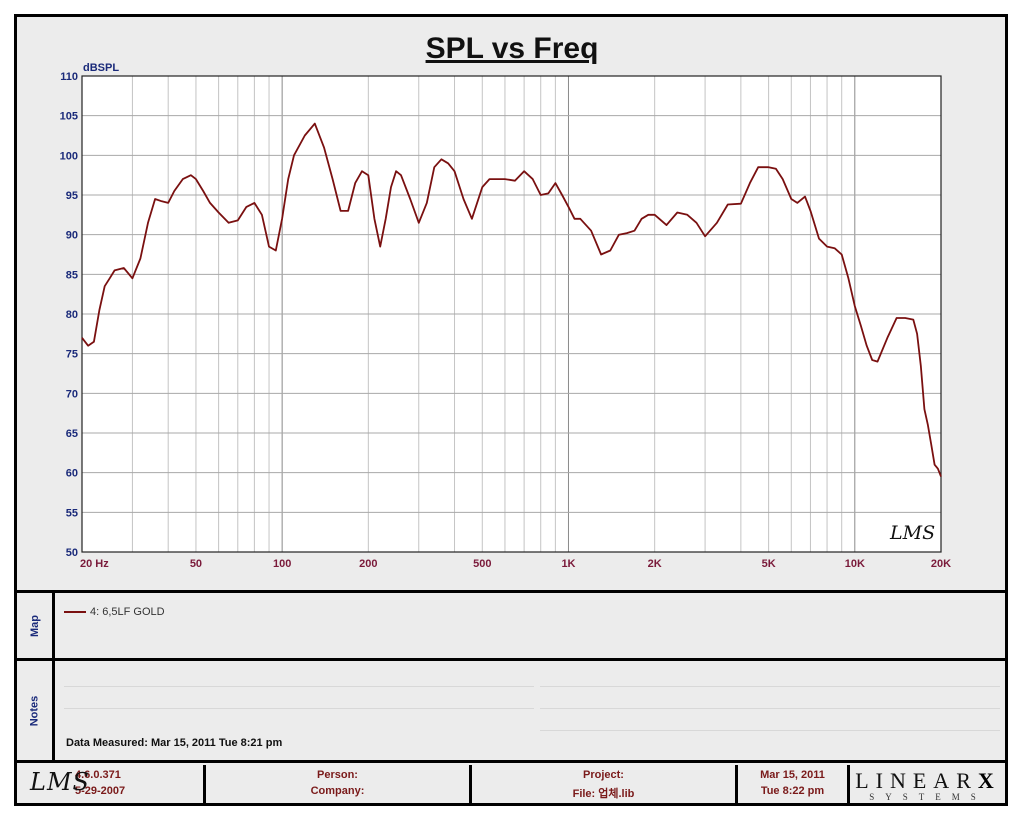 The height and width of the screenshot is (819, 1024). I want to click on map-section-label: Map, so click(36, 625).